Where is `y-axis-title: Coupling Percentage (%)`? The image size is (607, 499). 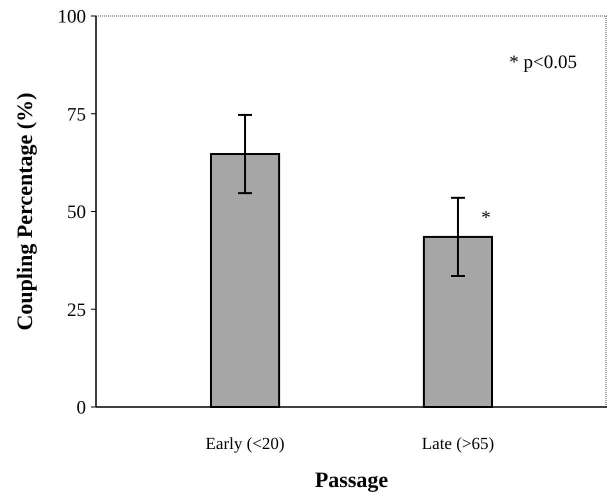 y-axis-title: Coupling Percentage (%) is located at coordinates (24, 211).